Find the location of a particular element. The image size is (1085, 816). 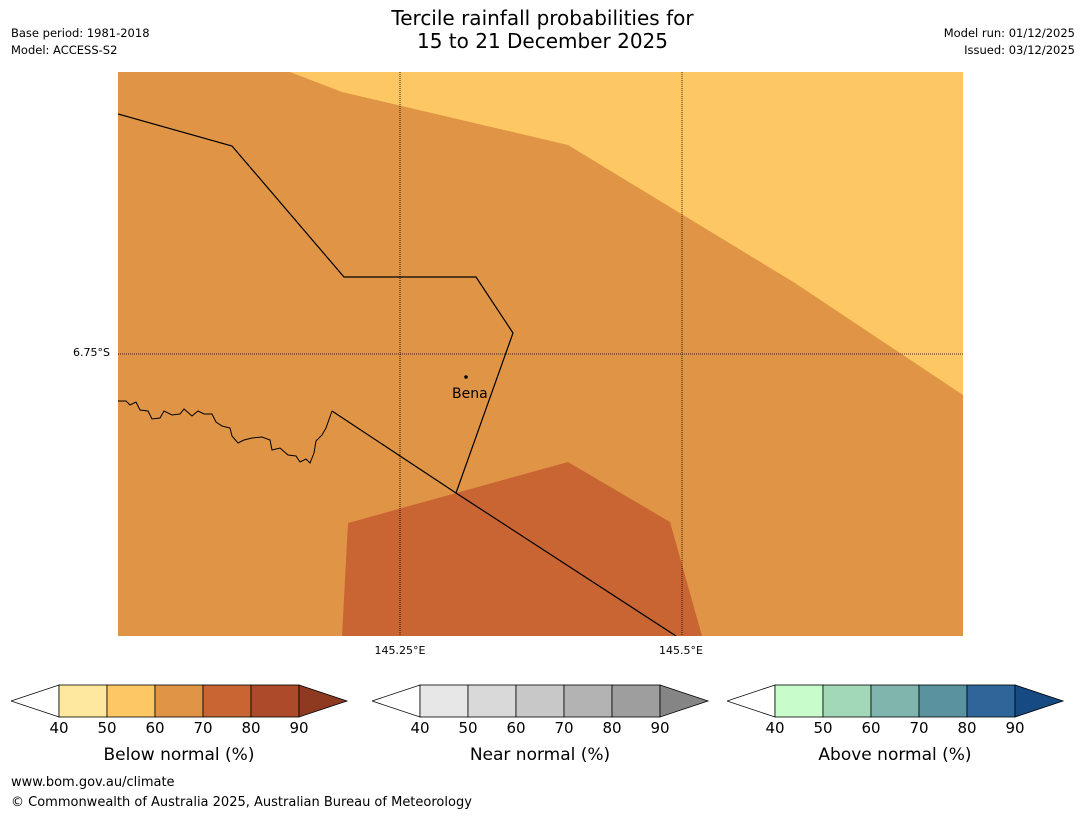

colorbar-title: Near normal (%) is located at coordinates (540, 755).